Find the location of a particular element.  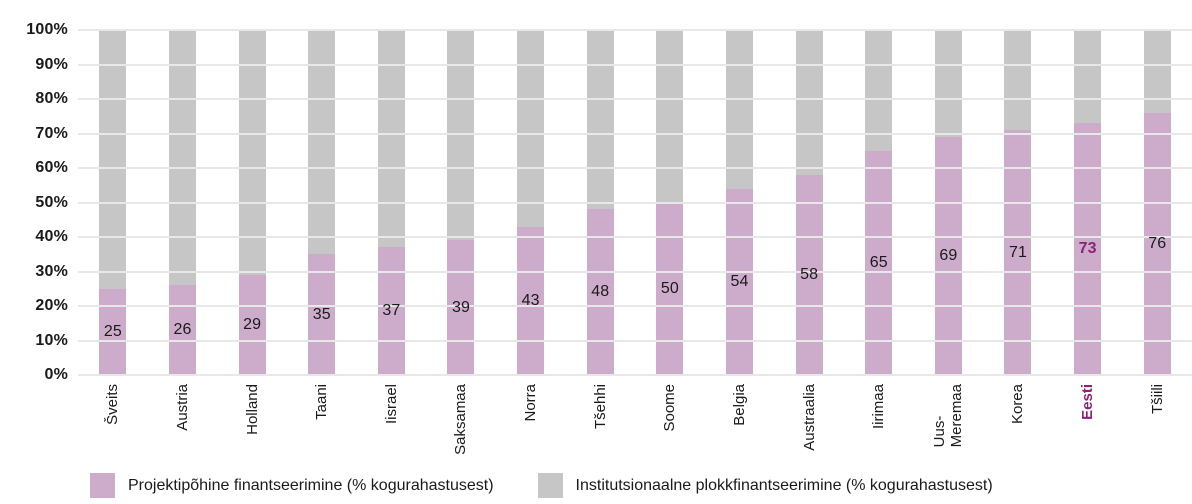

bar-group: 54 is located at coordinates (740, 202).